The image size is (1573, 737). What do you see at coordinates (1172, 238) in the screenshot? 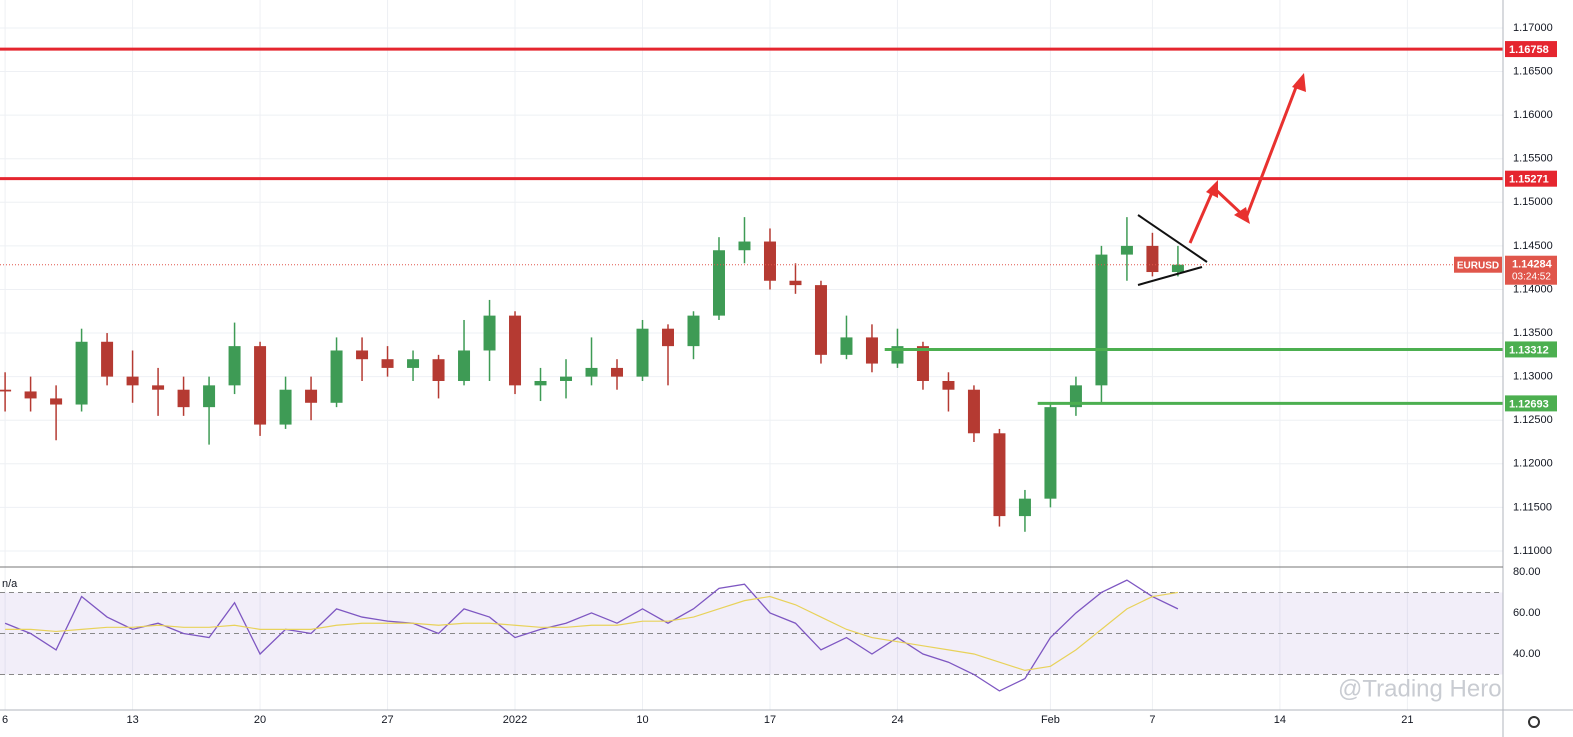
I see `triangle-upper` at bounding box center [1172, 238].